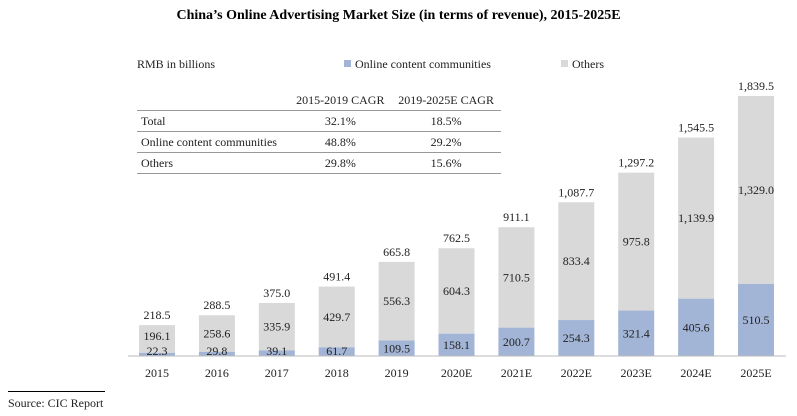 The image size is (797, 416). Describe the element at coordinates (157, 315) in the screenshot. I see `total-label: 218.5` at that location.